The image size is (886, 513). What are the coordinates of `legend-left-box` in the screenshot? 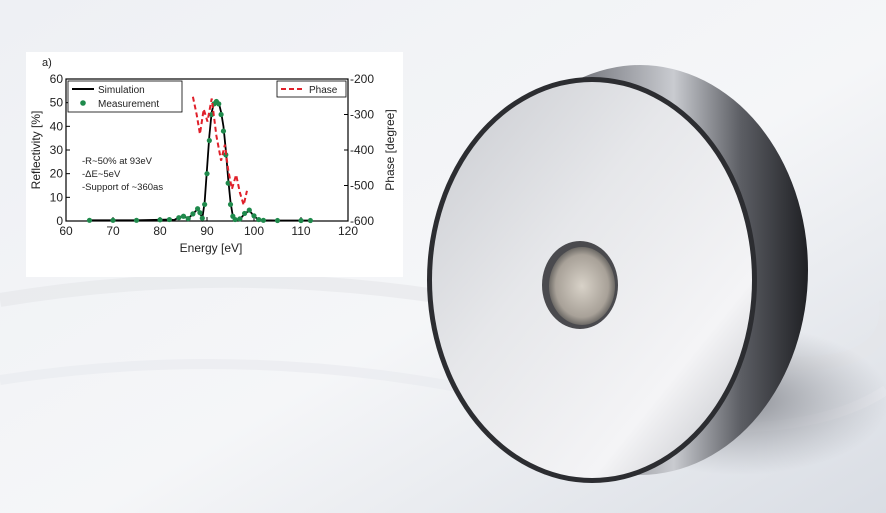 It's located at (125, 96).